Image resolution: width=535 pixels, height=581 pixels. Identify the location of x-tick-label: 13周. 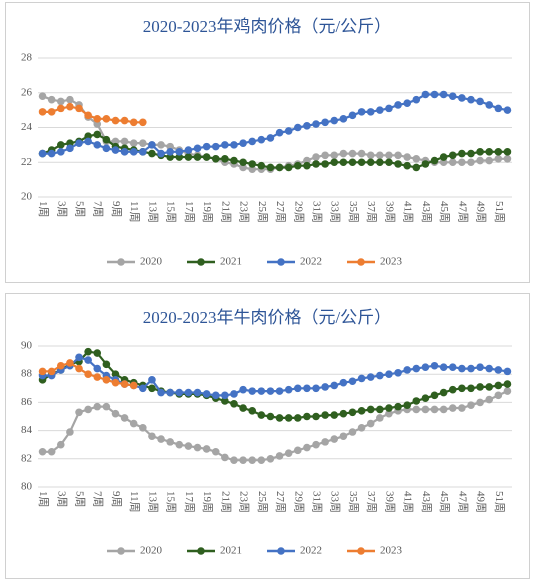
(152, 212).